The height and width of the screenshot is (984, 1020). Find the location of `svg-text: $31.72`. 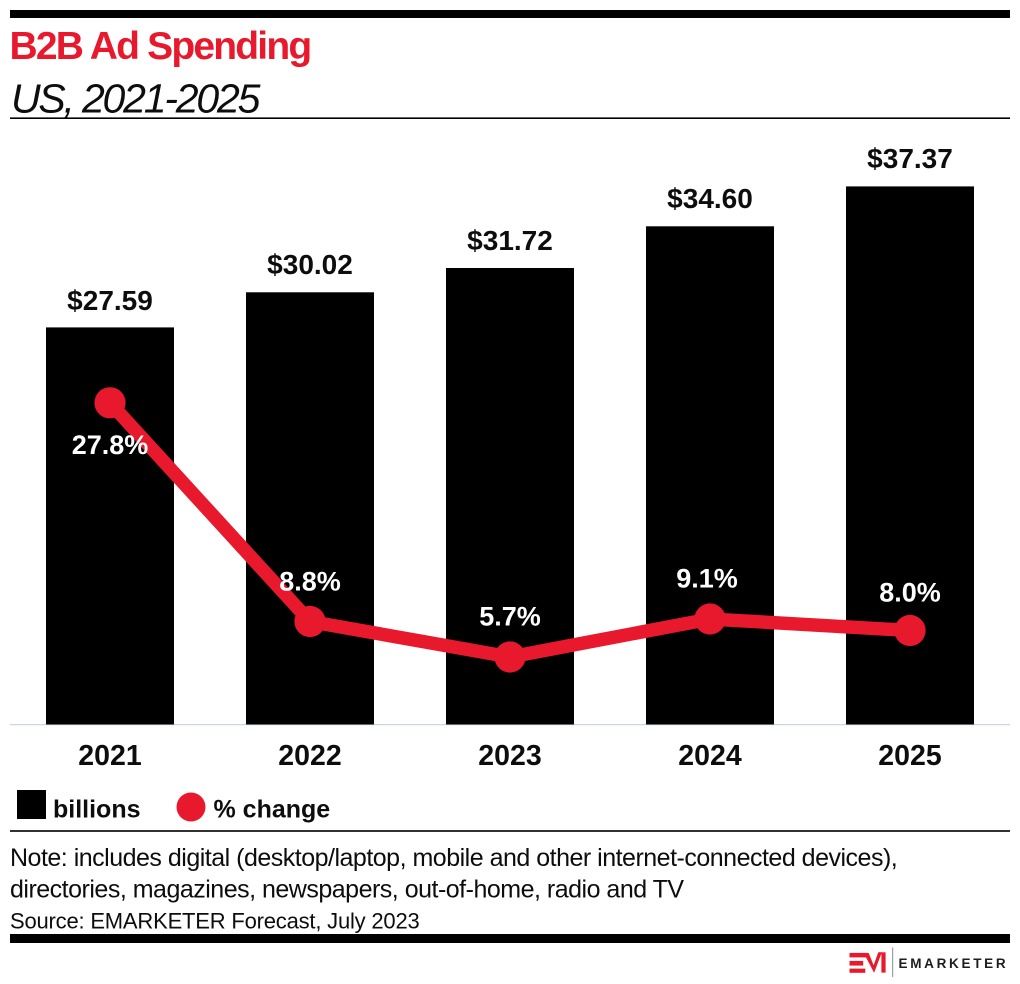

svg-text: $31.72 is located at coordinates (510, 240).